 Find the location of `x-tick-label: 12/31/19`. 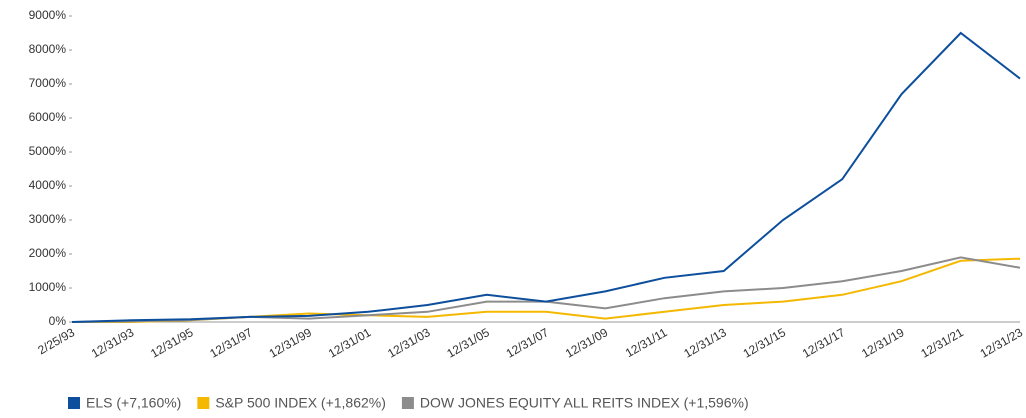

x-tick-label: 12/31/19 is located at coordinates (883, 343).